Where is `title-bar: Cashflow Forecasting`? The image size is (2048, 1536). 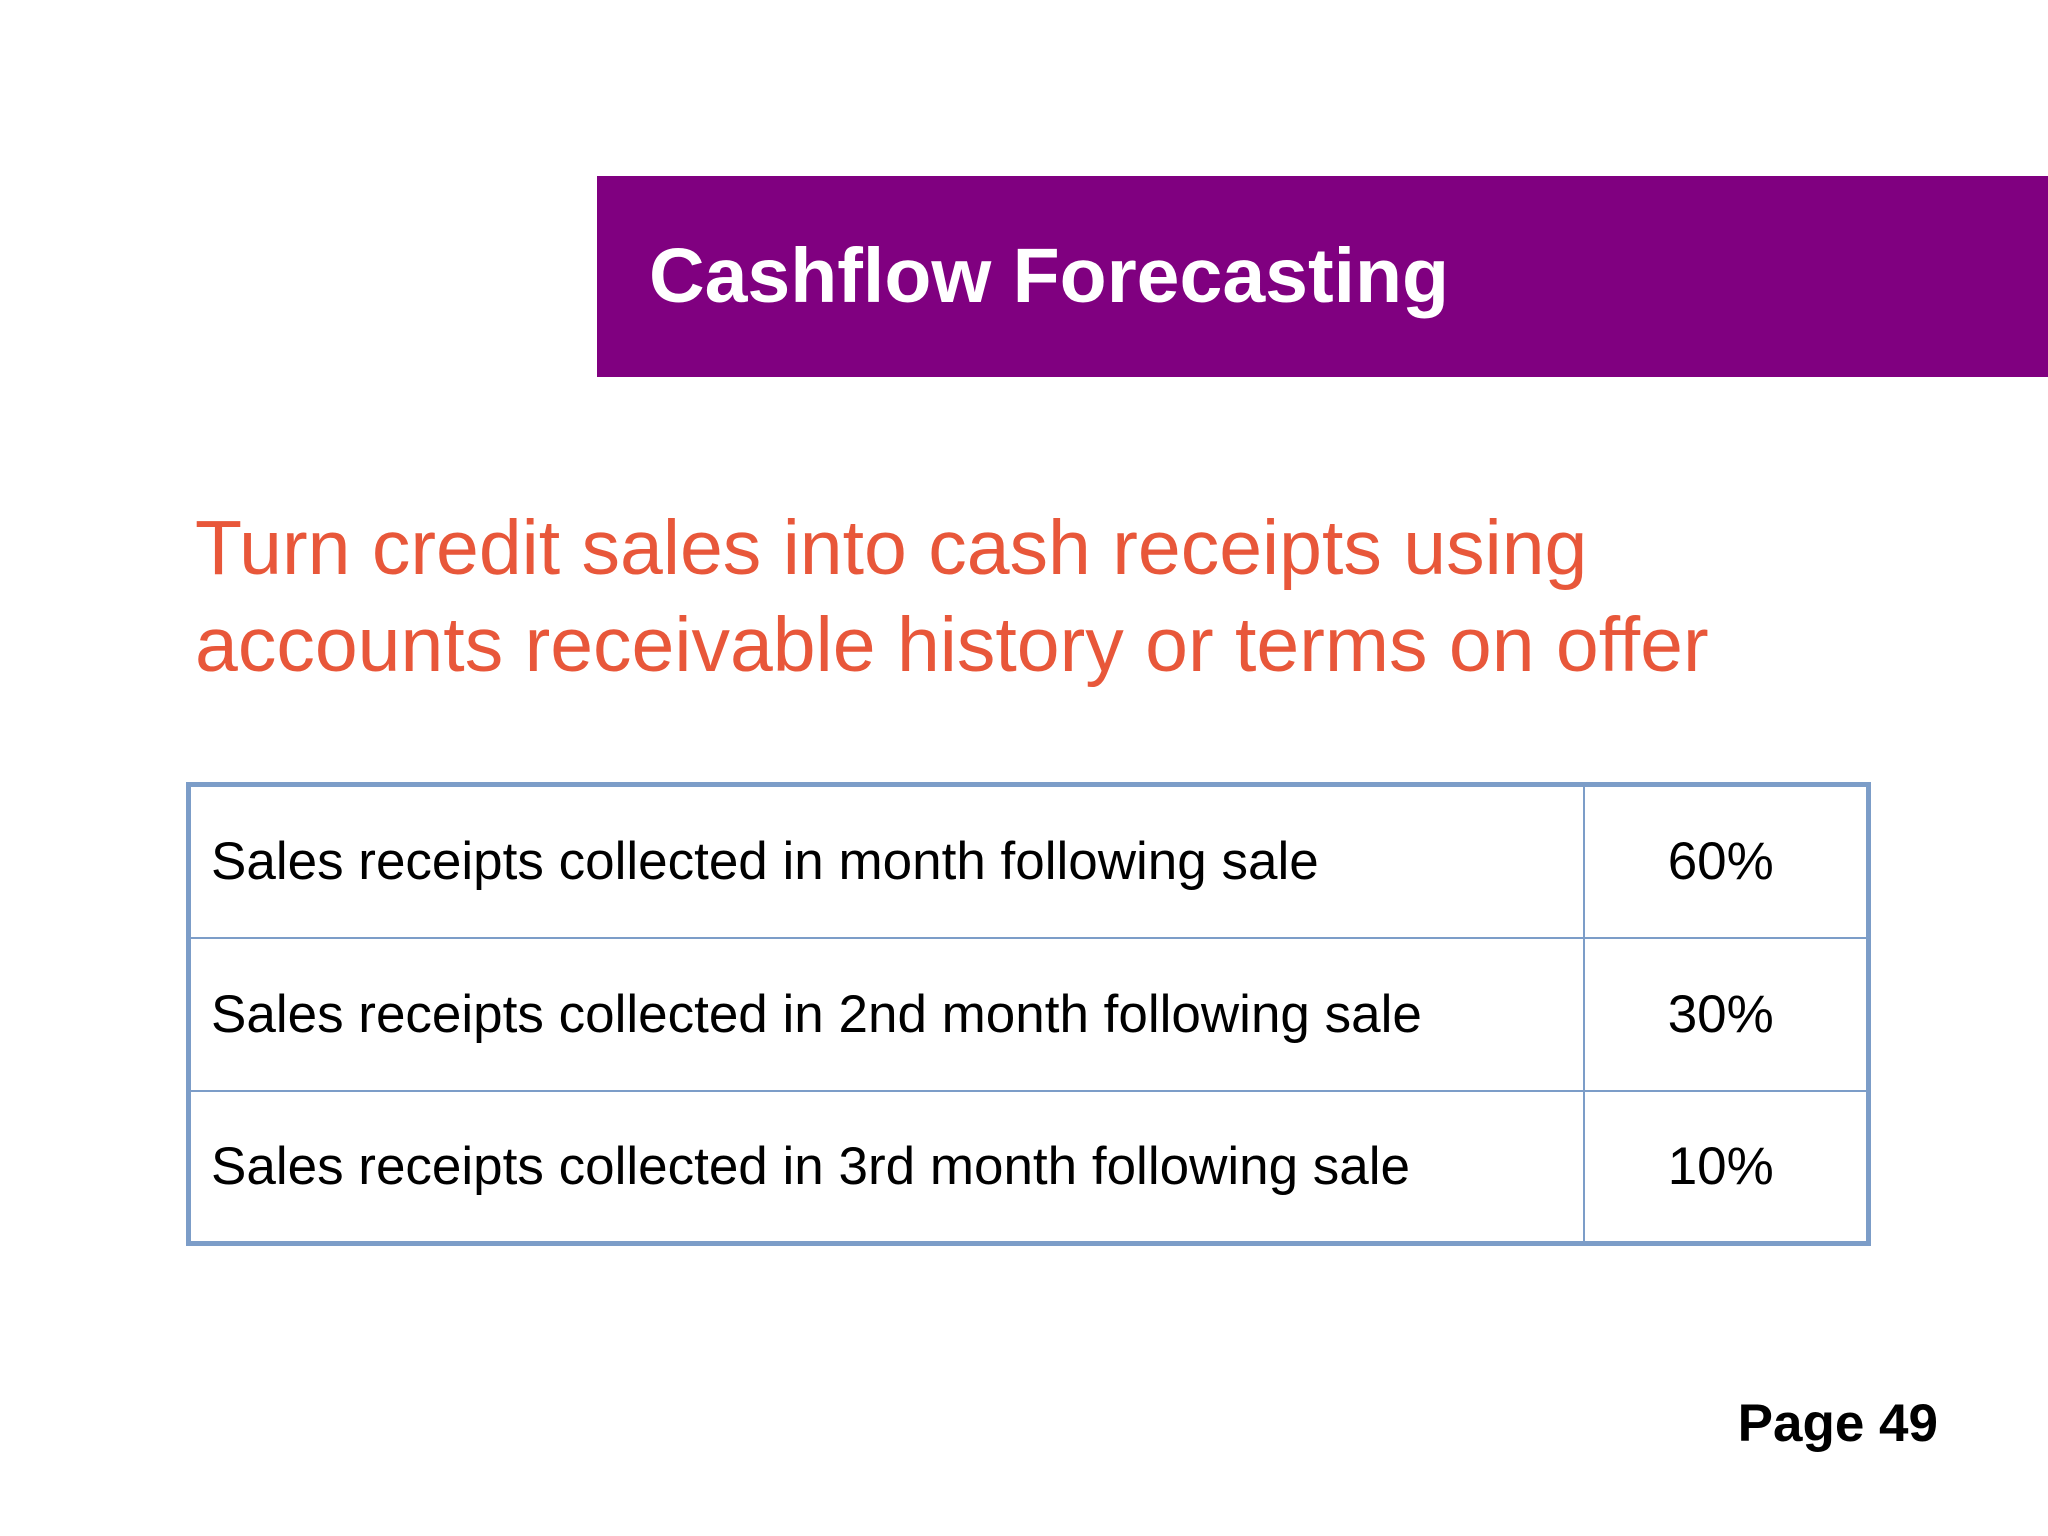 title-bar: Cashflow Forecasting is located at coordinates (1322, 276).